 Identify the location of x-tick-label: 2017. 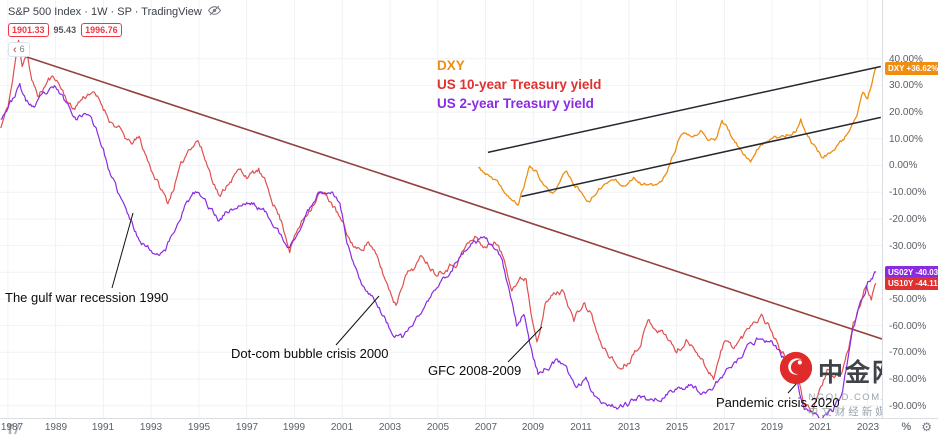
(724, 427).